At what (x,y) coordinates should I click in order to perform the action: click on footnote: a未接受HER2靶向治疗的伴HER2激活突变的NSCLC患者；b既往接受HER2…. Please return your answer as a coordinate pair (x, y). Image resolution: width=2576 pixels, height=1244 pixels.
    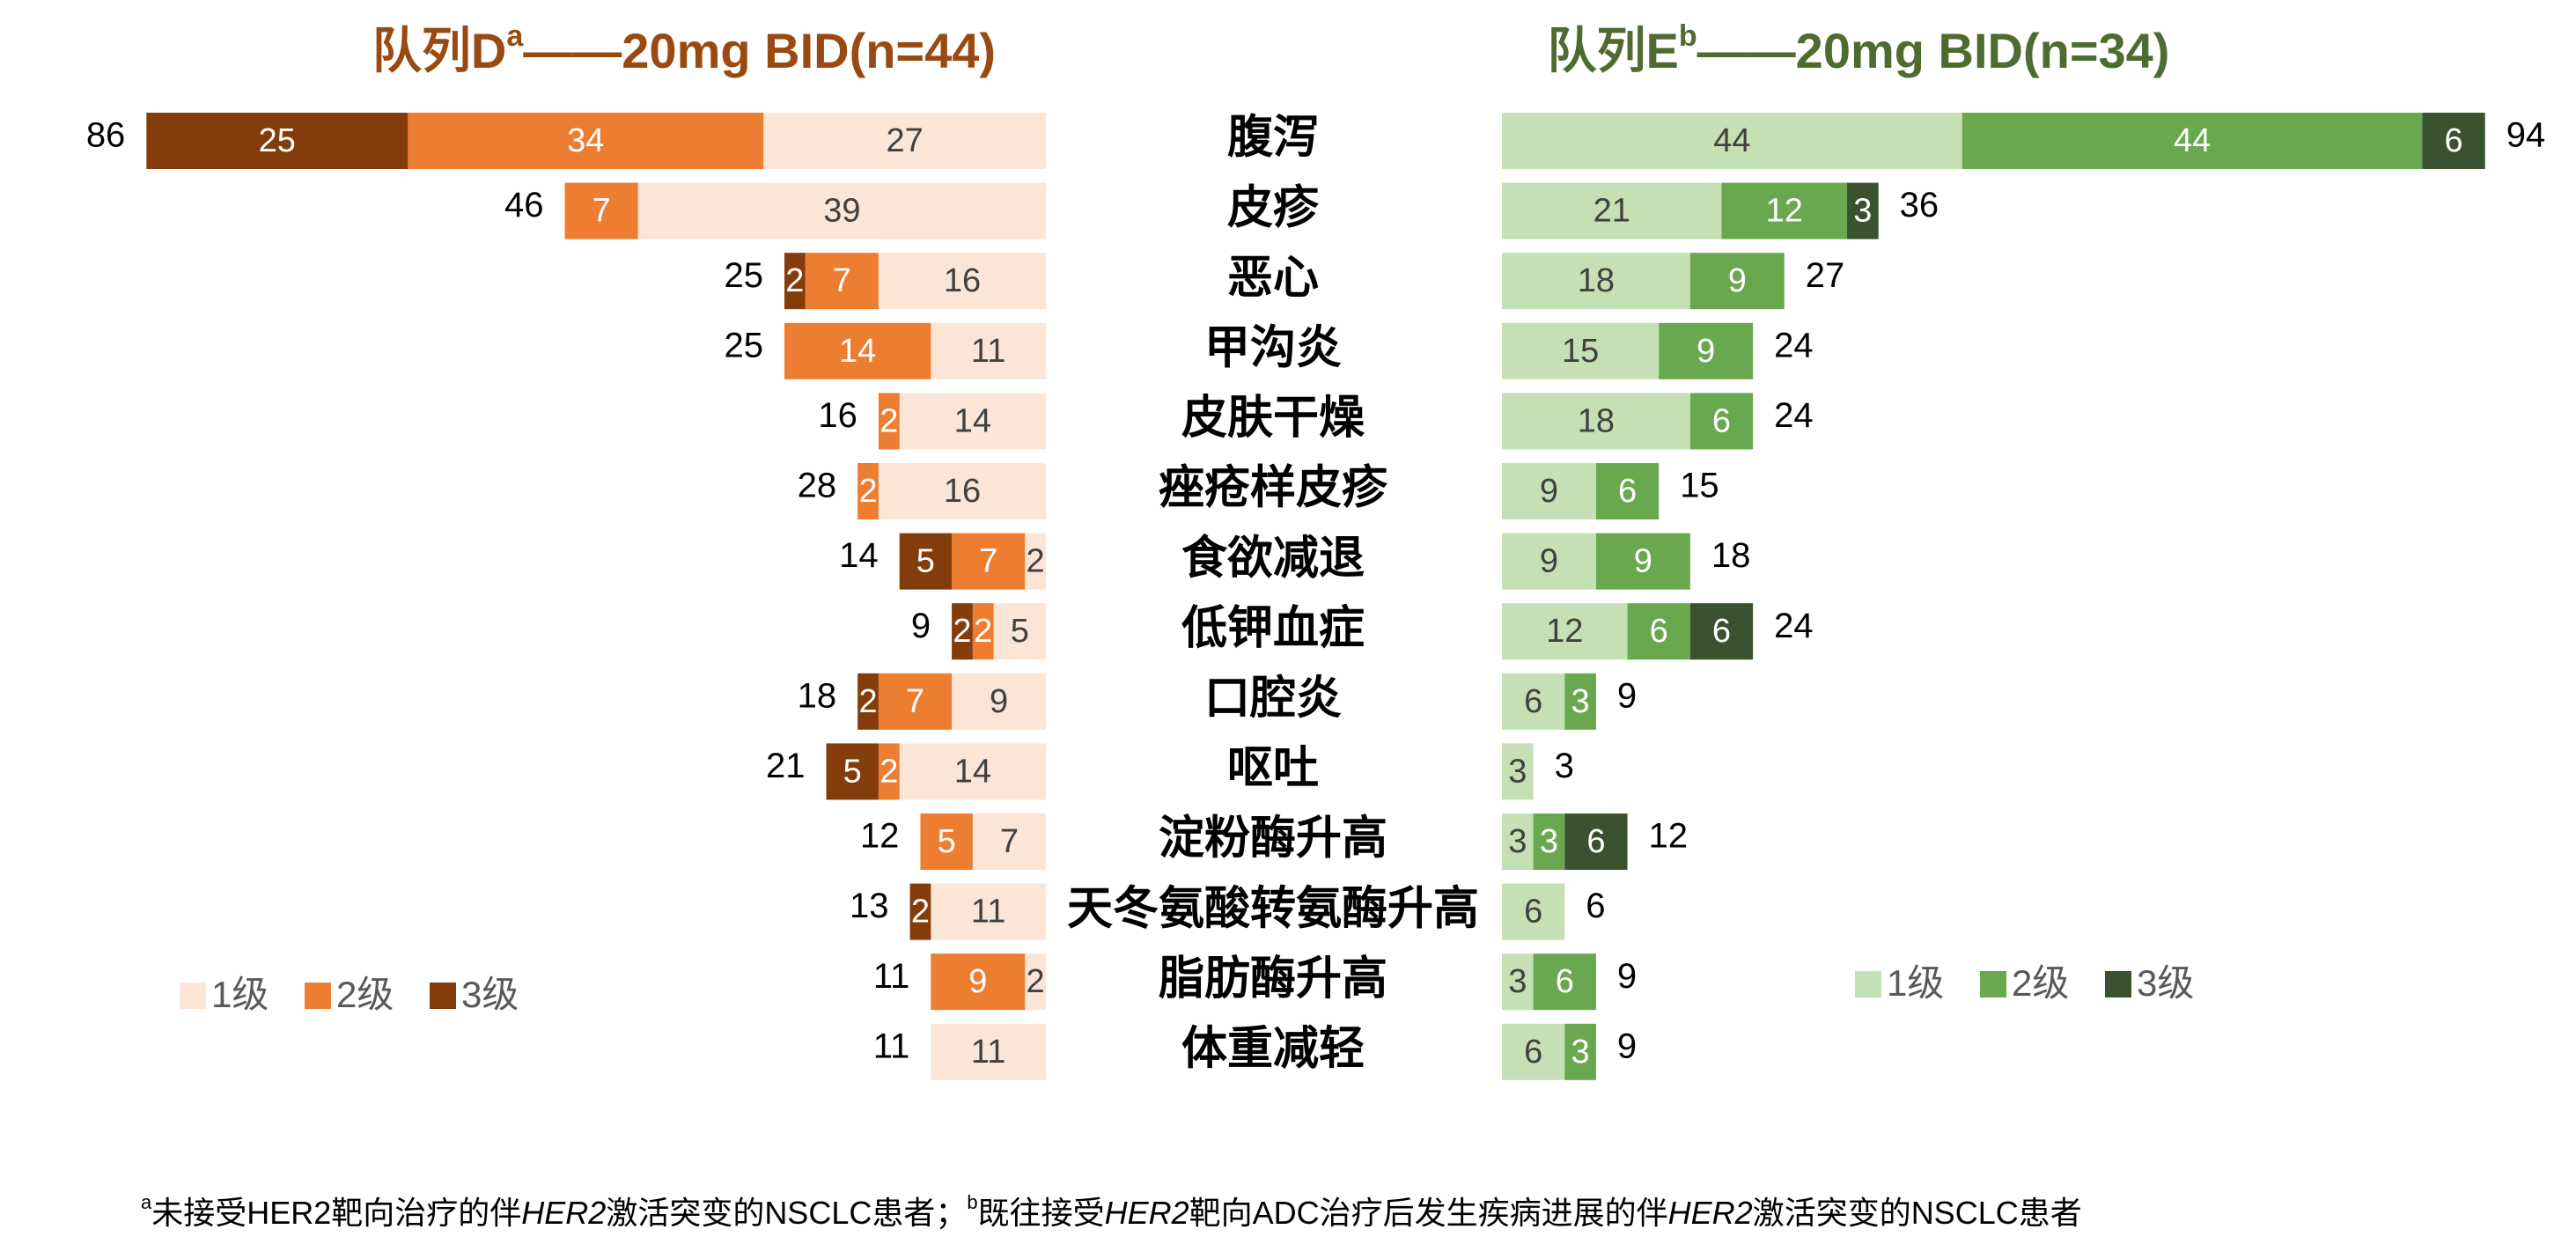
    Looking at the image, I should click on (1111, 1210).